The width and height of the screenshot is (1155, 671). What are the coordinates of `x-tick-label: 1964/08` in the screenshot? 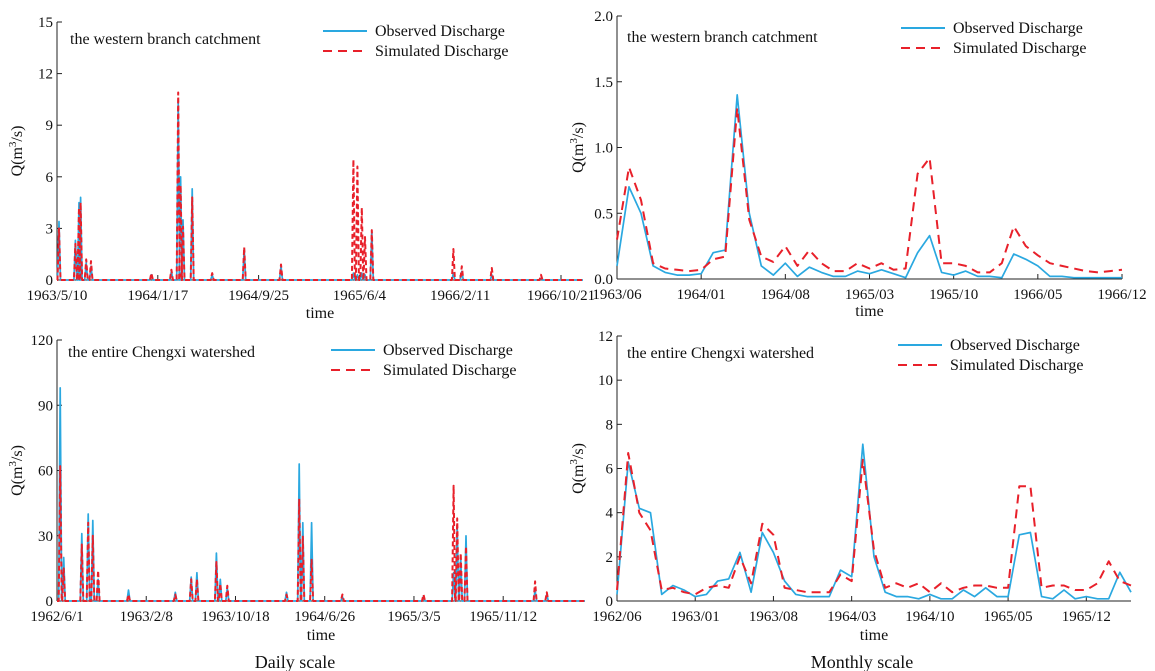 It's located at (785, 295).